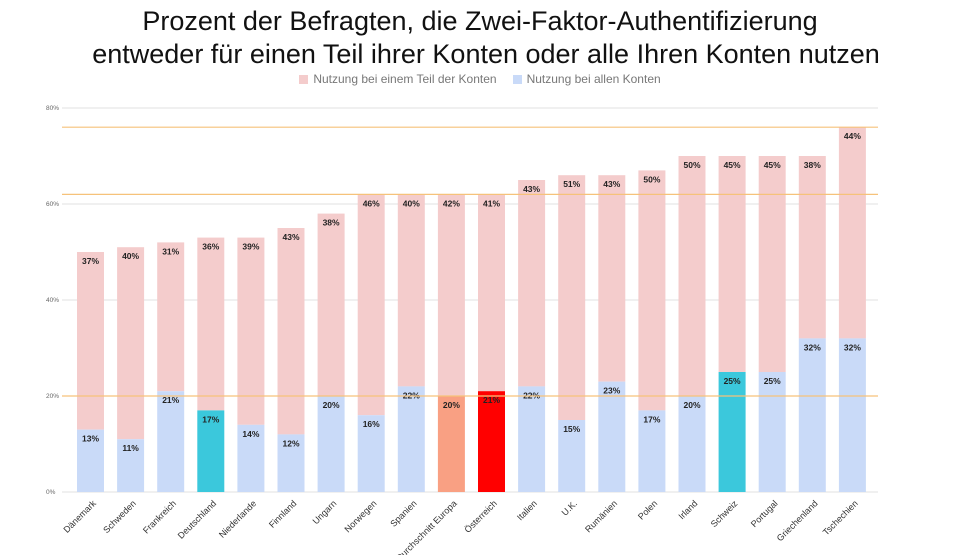  What do you see at coordinates (687, 509) in the screenshot?
I see `x-tick-label: Irland` at bounding box center [687, 509].